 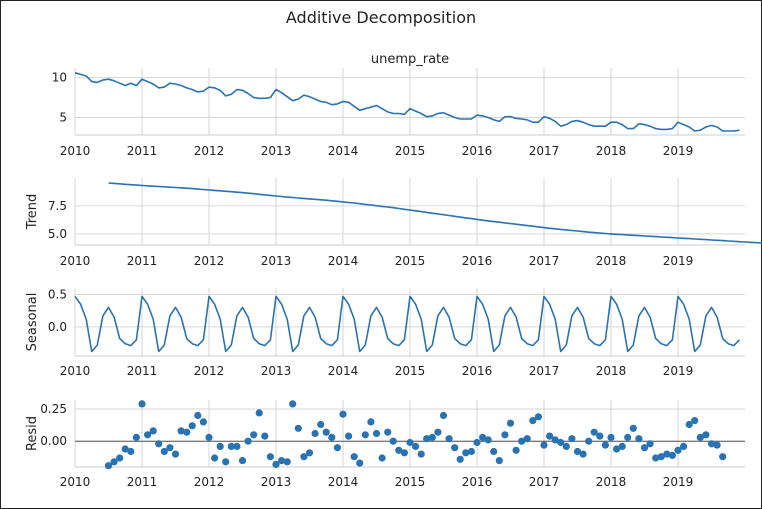 I want to click on y-tick-label: 10, so click(x=59, y=78).